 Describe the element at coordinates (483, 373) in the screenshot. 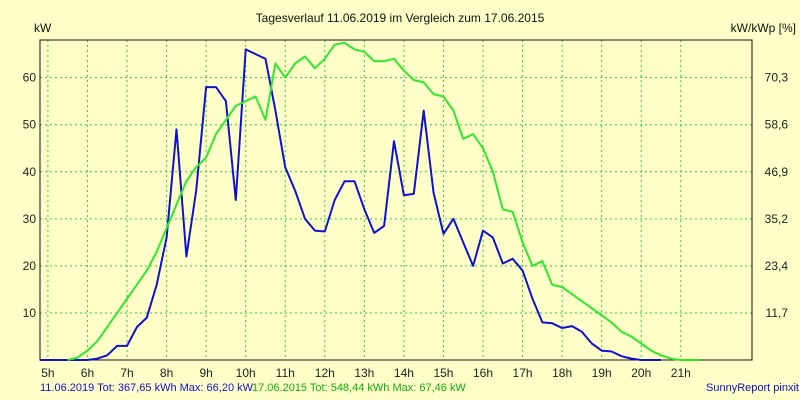

I see `x-tick-label: 16h` at that location.